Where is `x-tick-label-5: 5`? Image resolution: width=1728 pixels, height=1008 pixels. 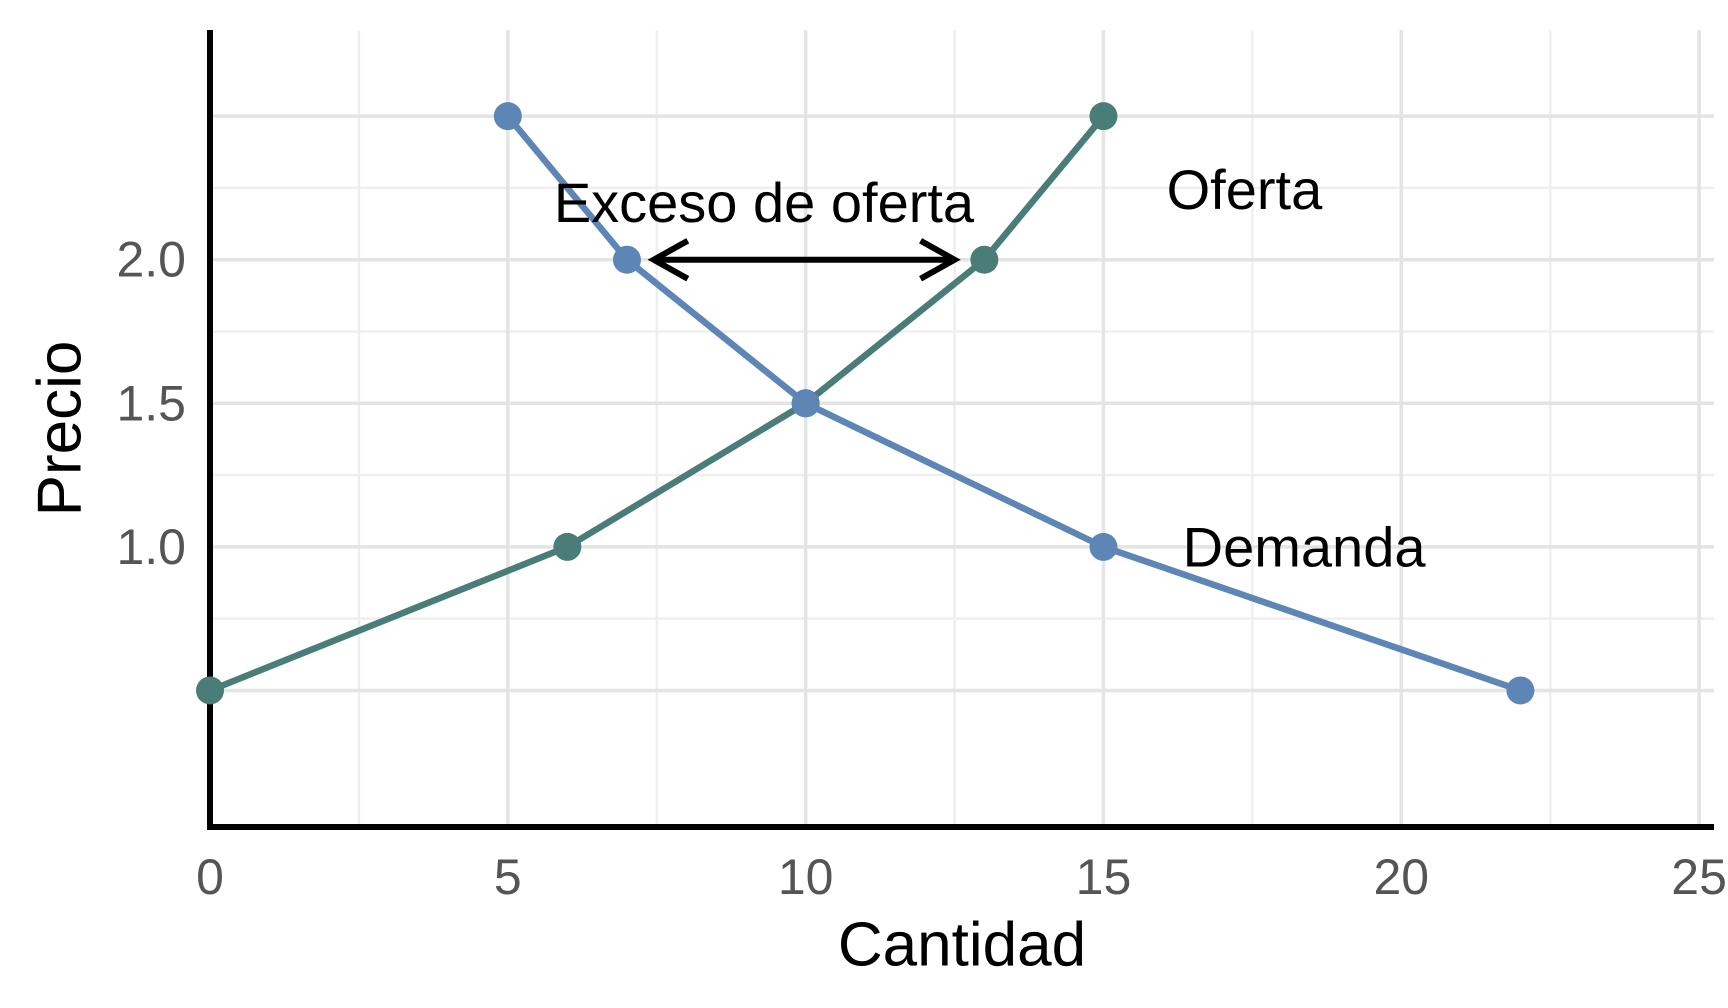
x-tick-label-5: 5 is located at coordinates (508, 877).